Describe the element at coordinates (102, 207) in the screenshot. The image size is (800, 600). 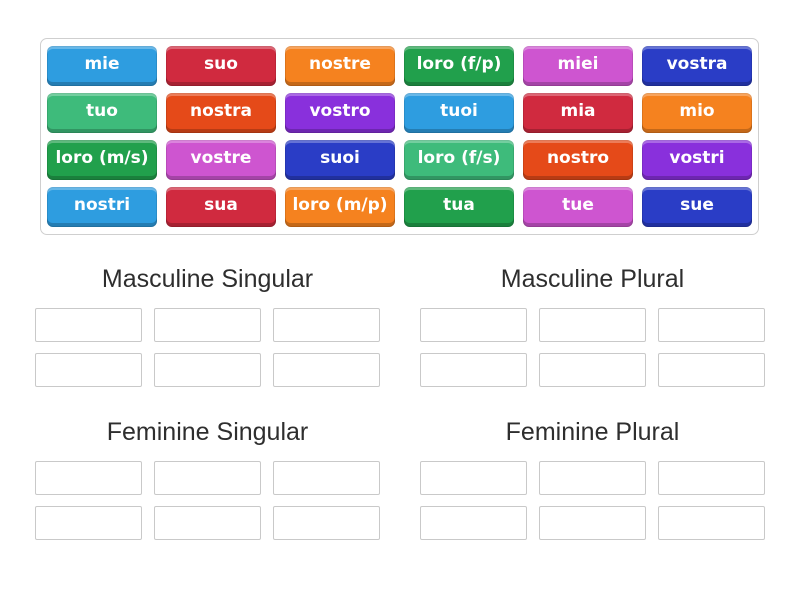
I see `word-tile: nostri` at that location.